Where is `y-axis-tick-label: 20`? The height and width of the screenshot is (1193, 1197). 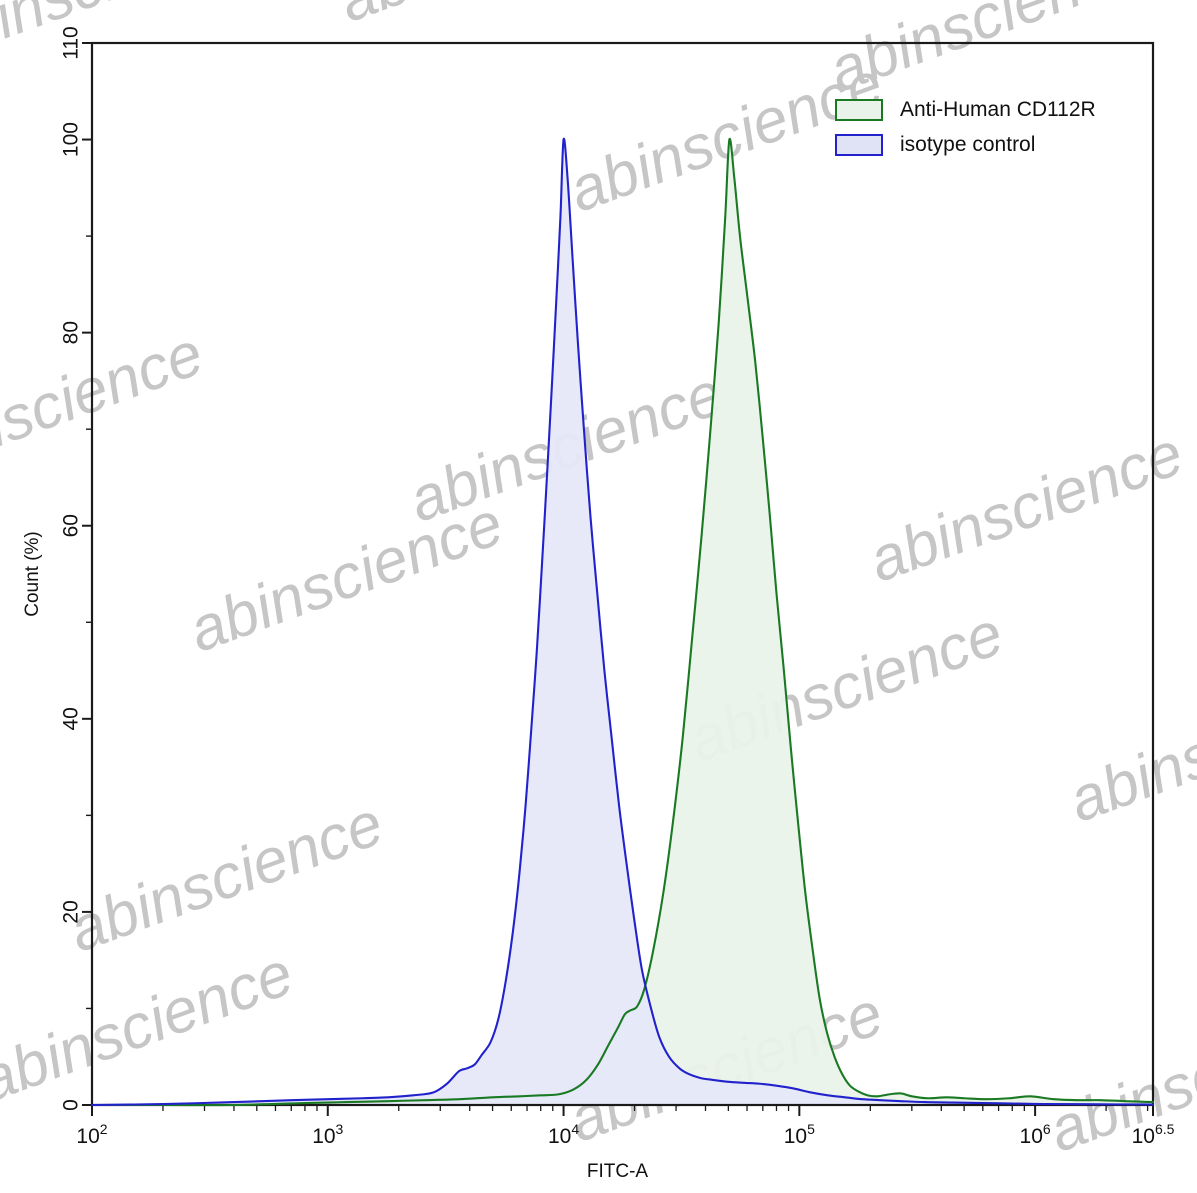
y-axis-tick-label: 20 is located at coordinates (71, 911).